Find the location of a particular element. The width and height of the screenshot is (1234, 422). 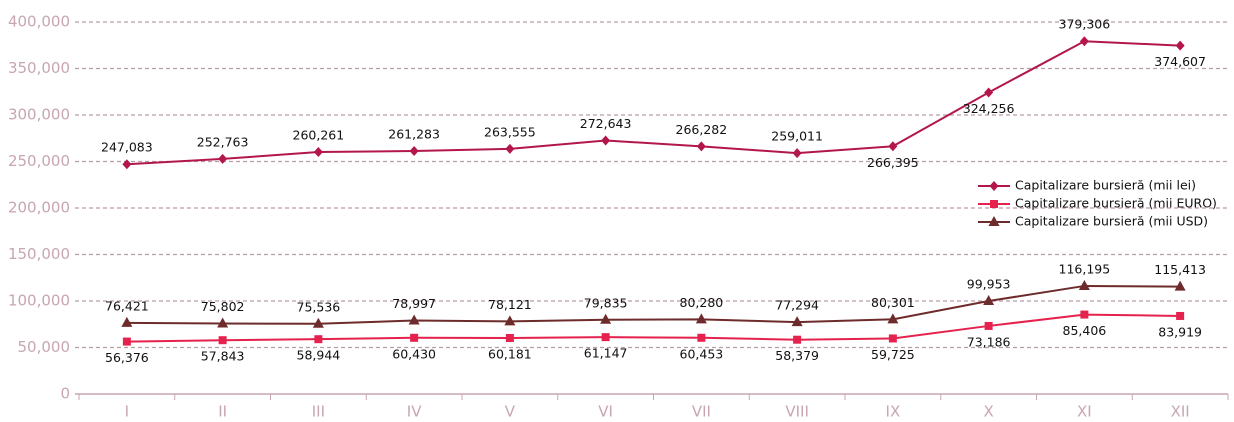

x-tick-label: III is located at coordinates (318, 412).